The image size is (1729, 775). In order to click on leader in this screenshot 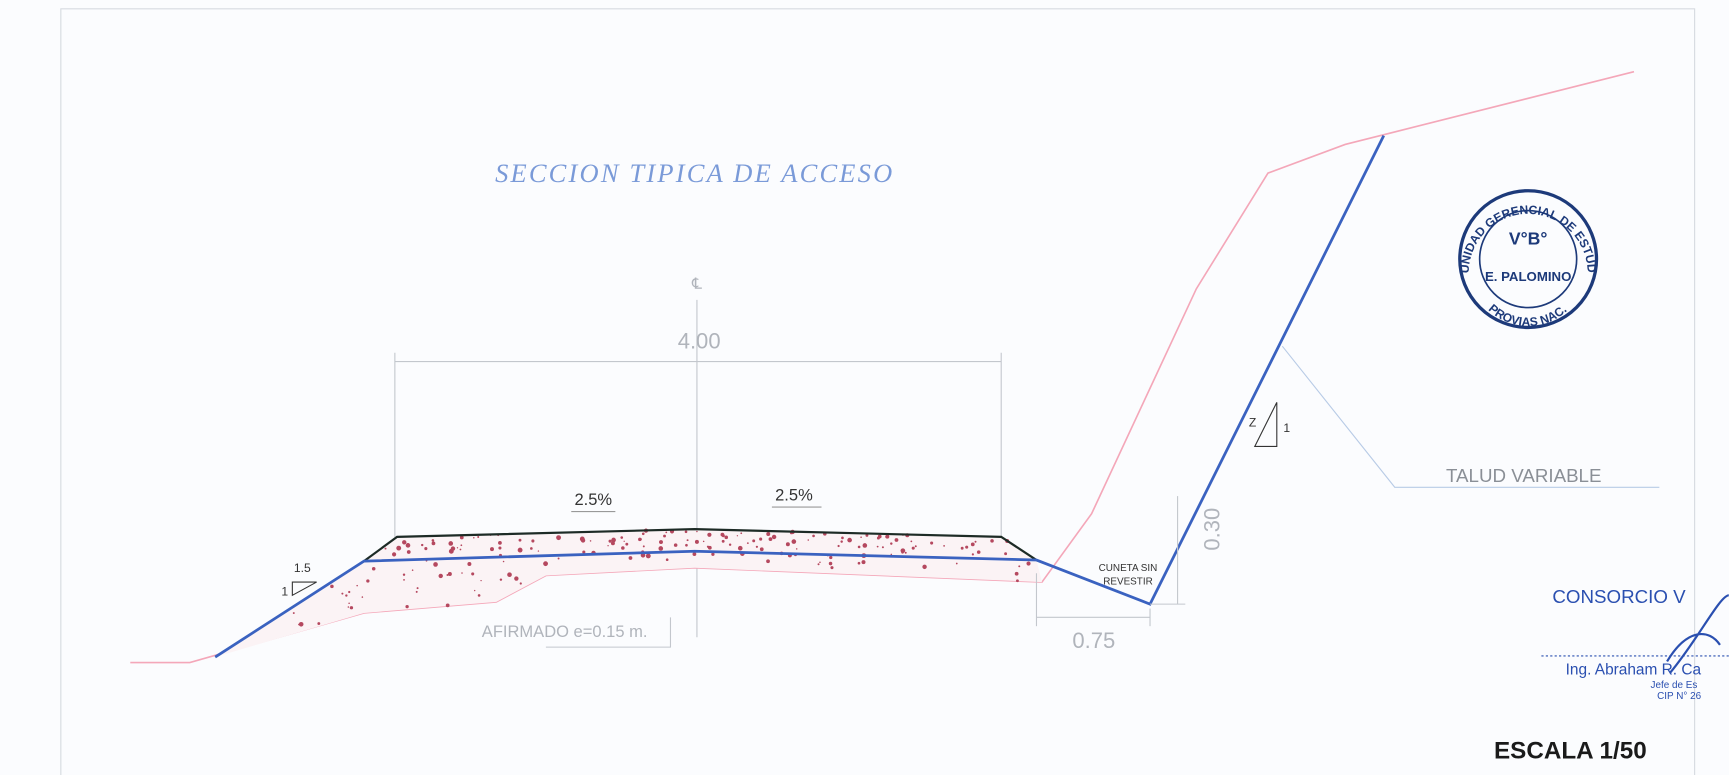, I will do `click(608, 632)`.